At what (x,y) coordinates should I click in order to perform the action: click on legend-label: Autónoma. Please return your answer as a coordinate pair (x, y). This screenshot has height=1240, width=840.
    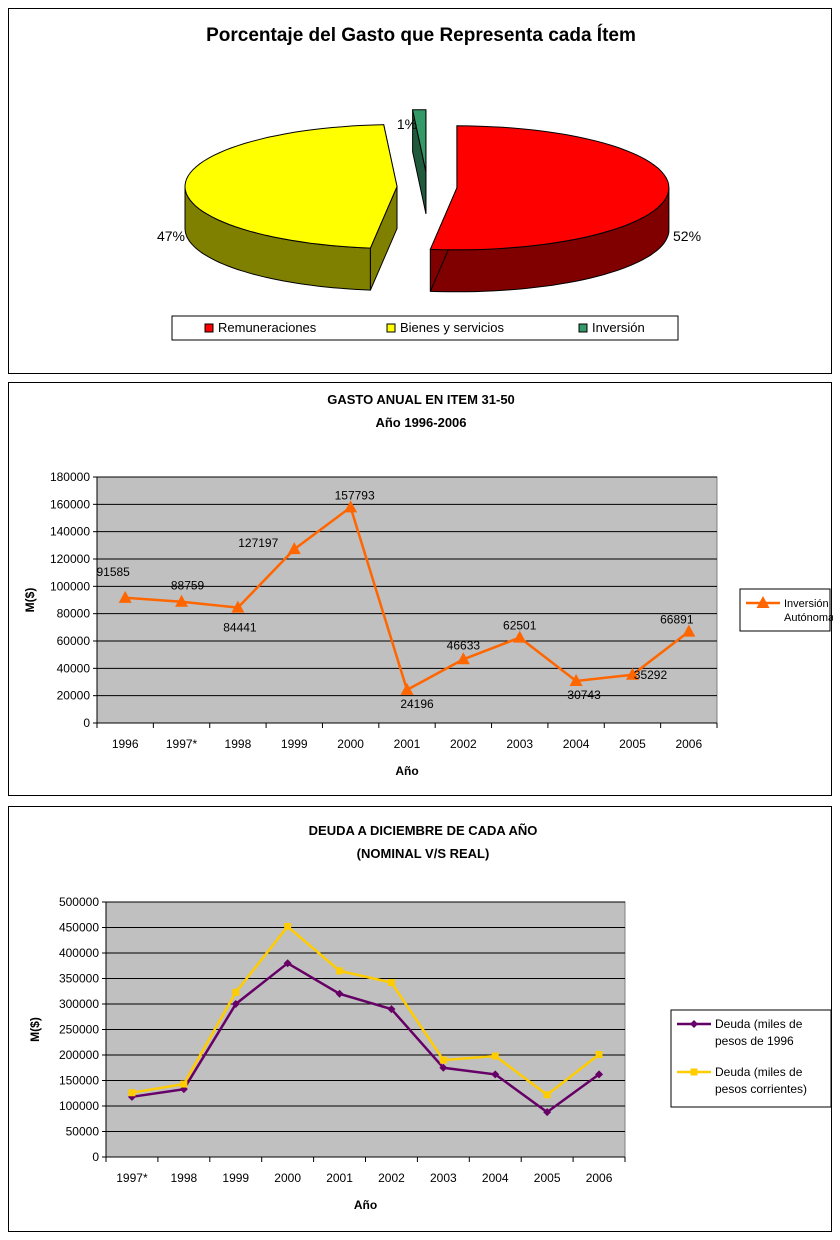
    Looking at the image, I should click on (808, 618).